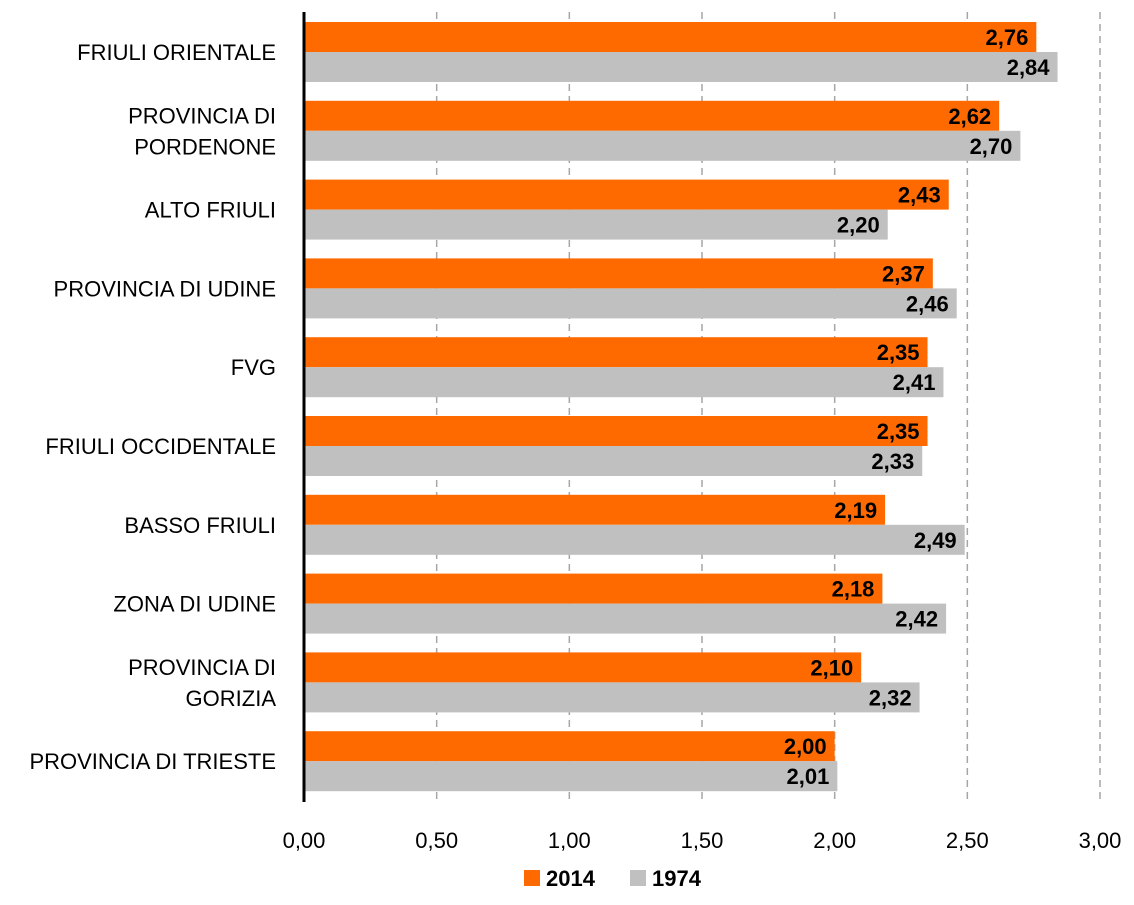  Describe the element at coordinates (638, 878) in the screenshot. I see `legend-swatch-1974` at that location.